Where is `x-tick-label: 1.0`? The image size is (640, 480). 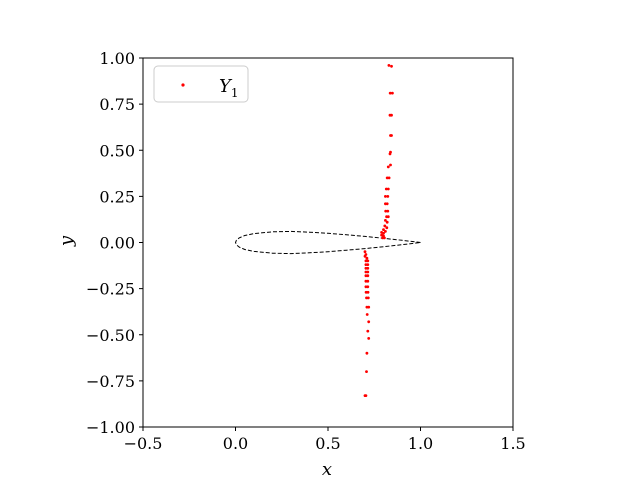 x-tick-label: 1.0 is located at coordinates (420, 443).